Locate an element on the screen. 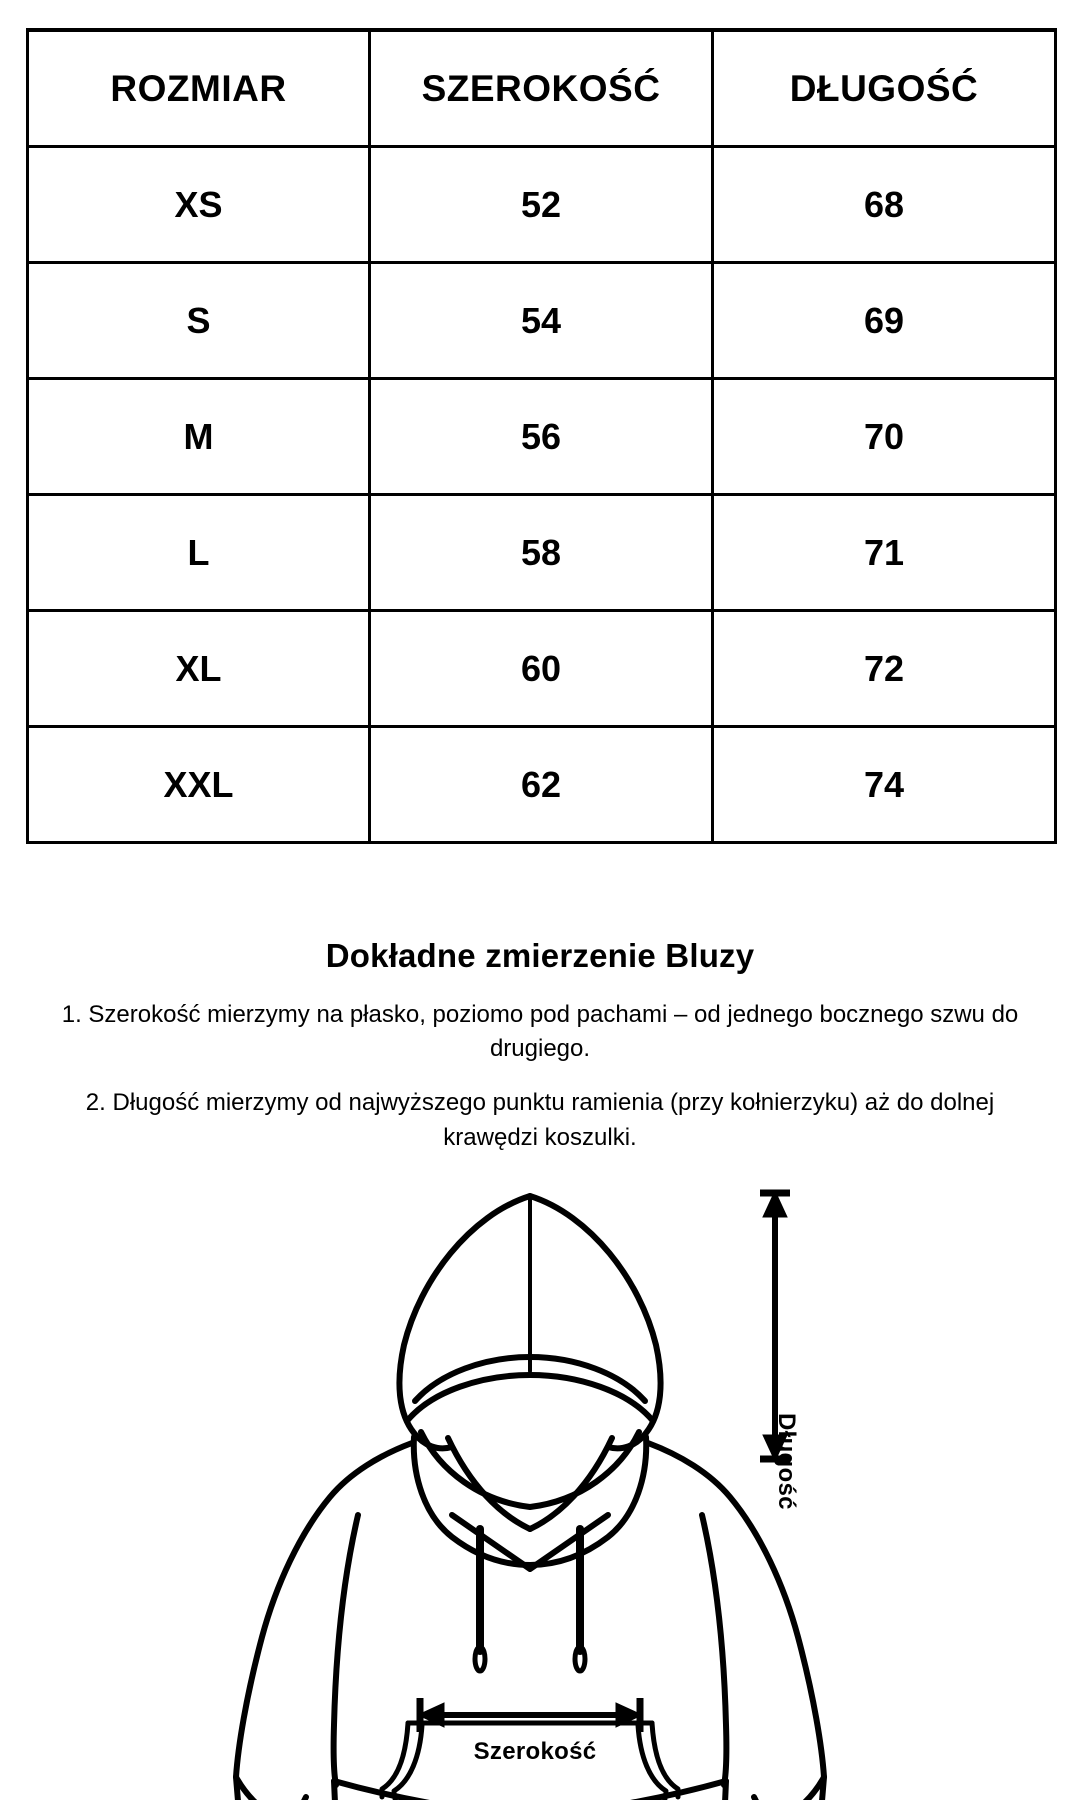 Image resolution: width=1080 pixels, height=1800 pixels. table-row: S 54 69 is located at coordinates (541, 320).